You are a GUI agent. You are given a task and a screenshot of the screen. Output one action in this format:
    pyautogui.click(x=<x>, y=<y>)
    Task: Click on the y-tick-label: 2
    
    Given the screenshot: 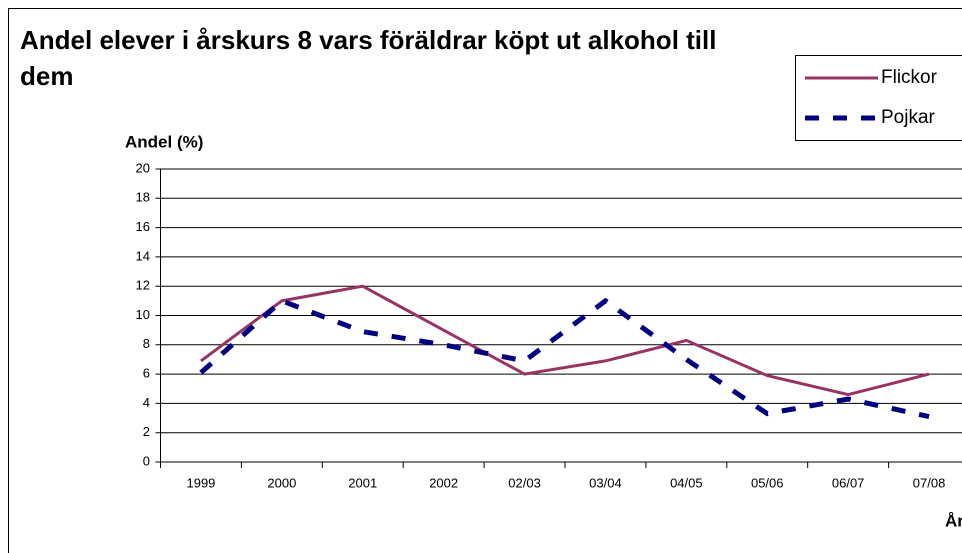 What is the action you would take?
    pyautogui.click(x=146, y=431)
    